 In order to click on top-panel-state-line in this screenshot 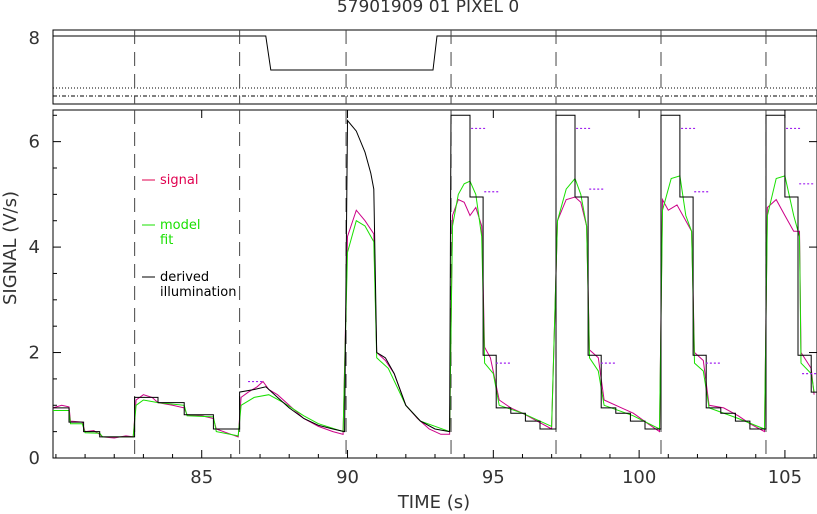, I will do `click(435, 53)`.